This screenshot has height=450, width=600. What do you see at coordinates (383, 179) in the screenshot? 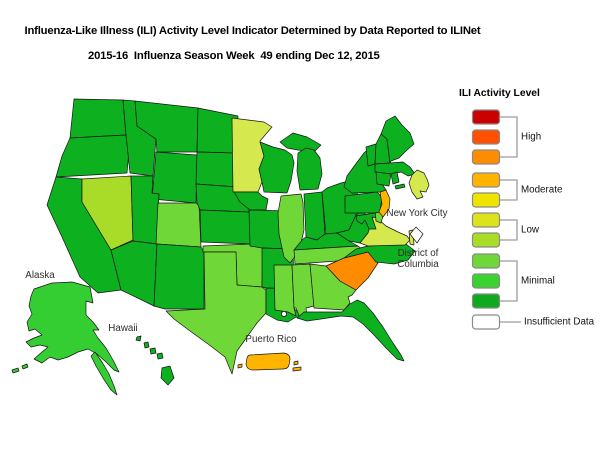
I see `state-ct` at bounding box center [383, 179].